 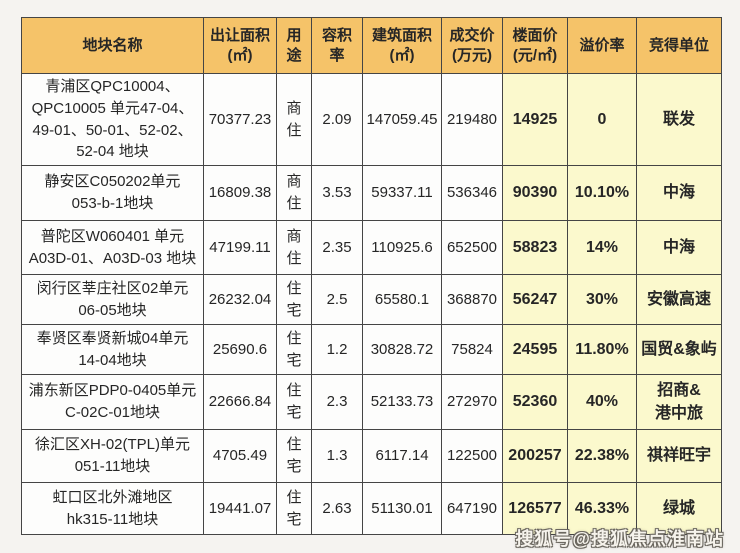 I want to click on cell-plot-ratio: 2.3, so click(x=337, y=402).